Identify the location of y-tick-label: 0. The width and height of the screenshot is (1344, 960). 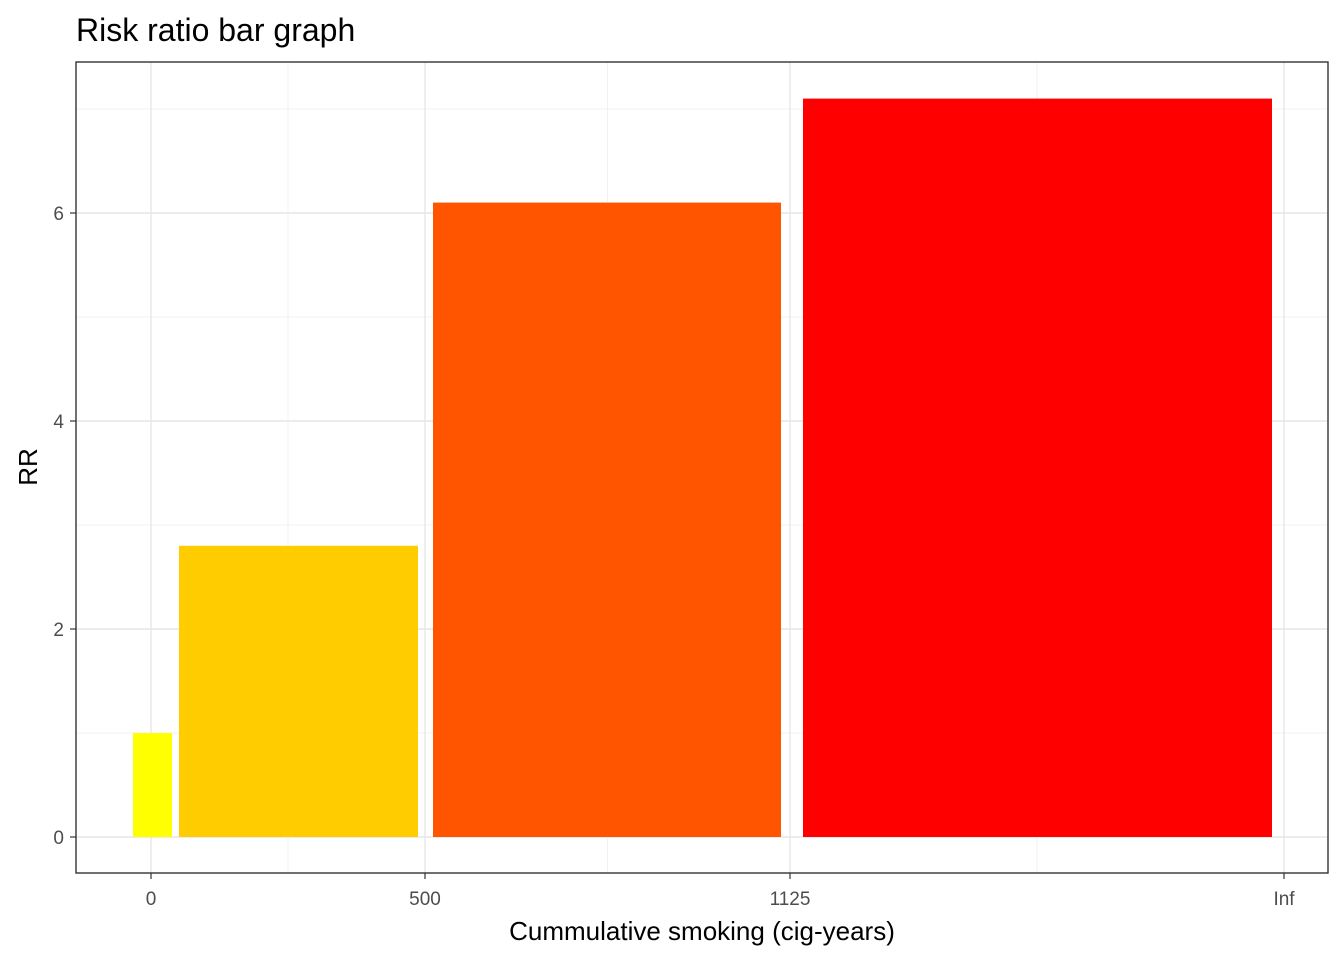
(58, 838).